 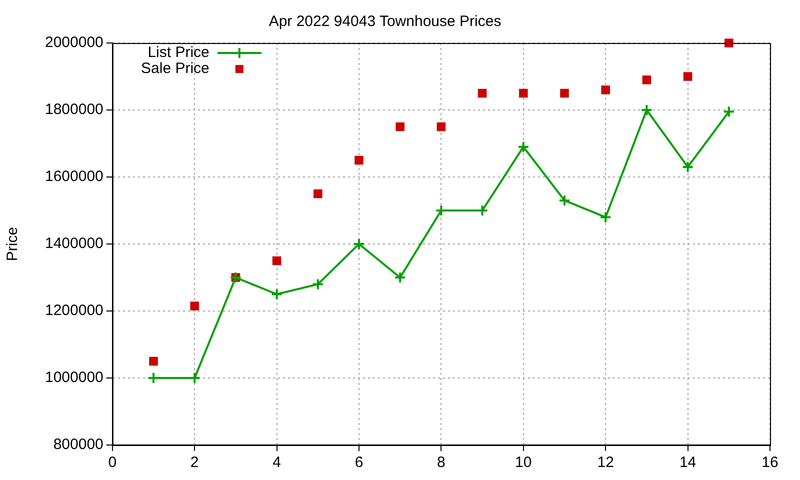 I want to click on x-tick-label: 12, so click(x=605, y=463).